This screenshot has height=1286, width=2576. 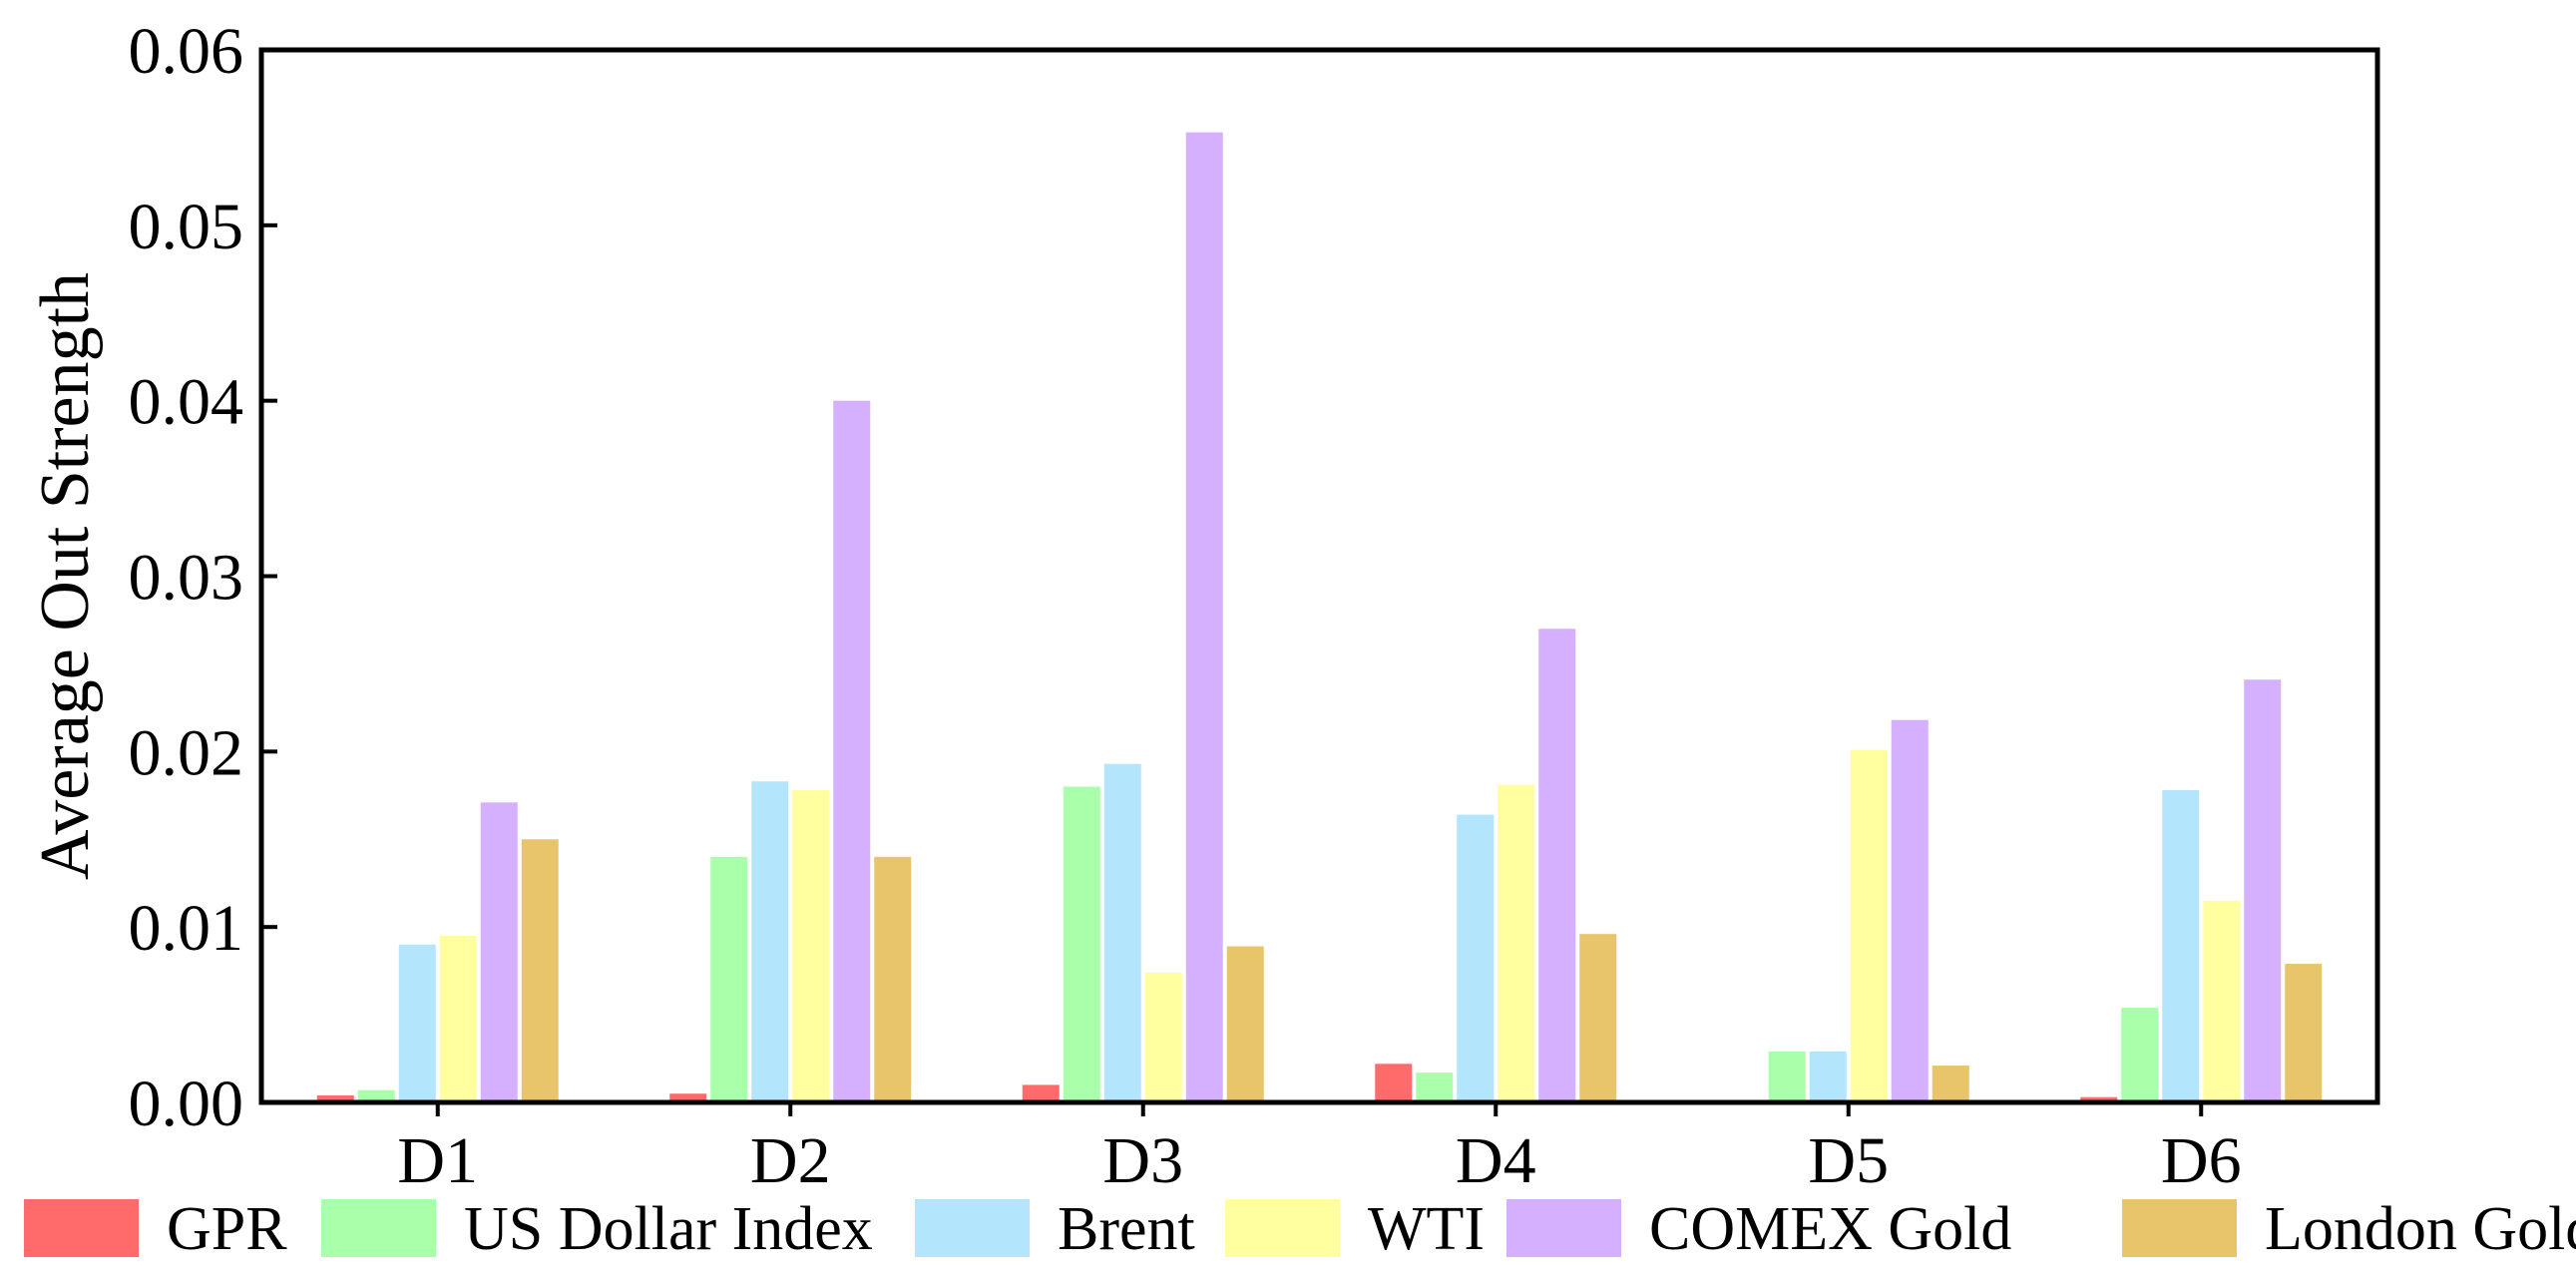 What do you see at coordinates (417, 1023) in the screenshot?
I see `bar-brent-d1` at bounding box center [417, 1023].